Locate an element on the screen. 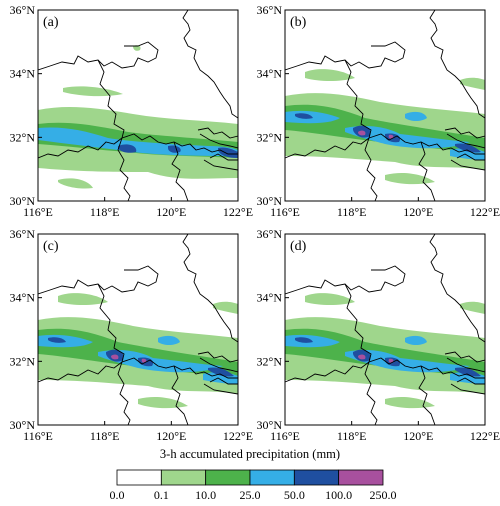 The image size is (500, 506). lat-tick-label-a: 32°N is located at coordinates (23, 137).